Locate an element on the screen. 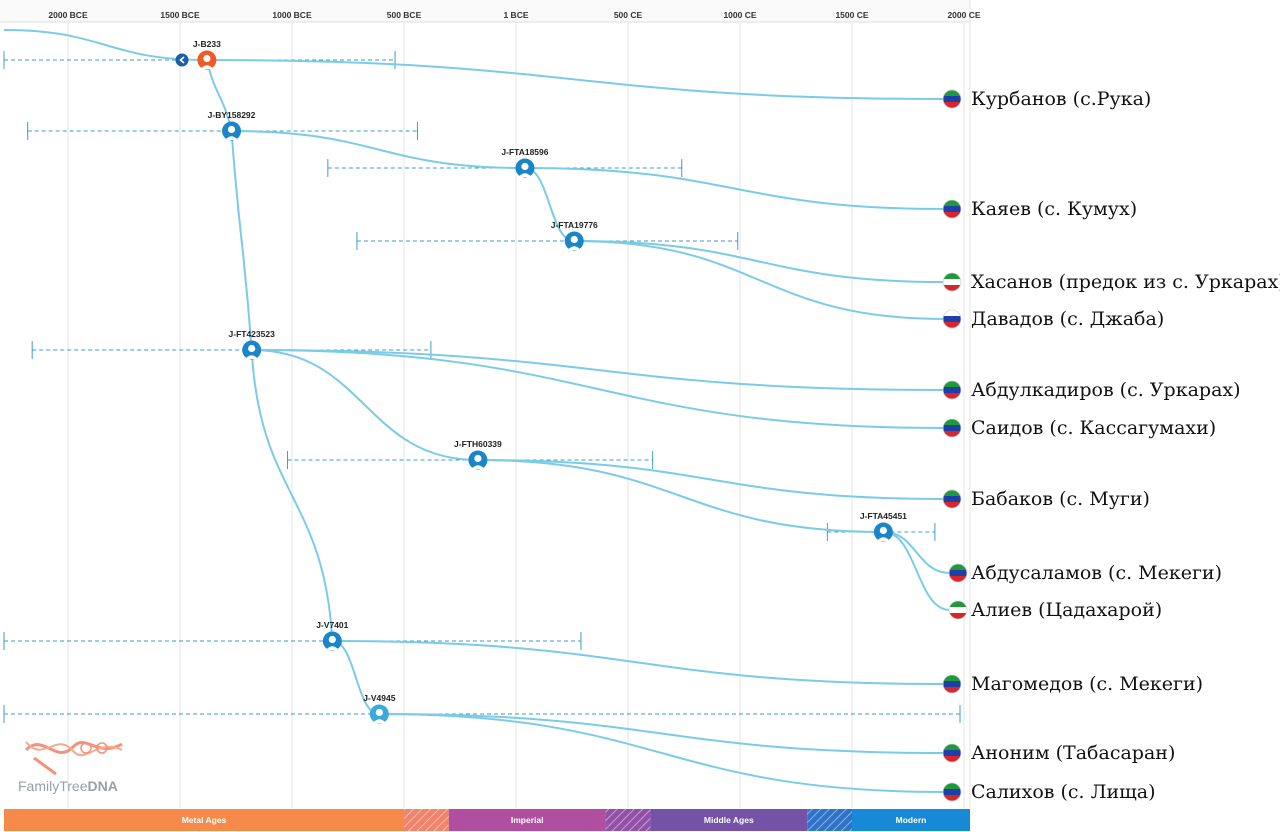 The image size is (1280, 832). descendant-3: Давадов (с. Джаба) is located at coordinates (1053, 319).